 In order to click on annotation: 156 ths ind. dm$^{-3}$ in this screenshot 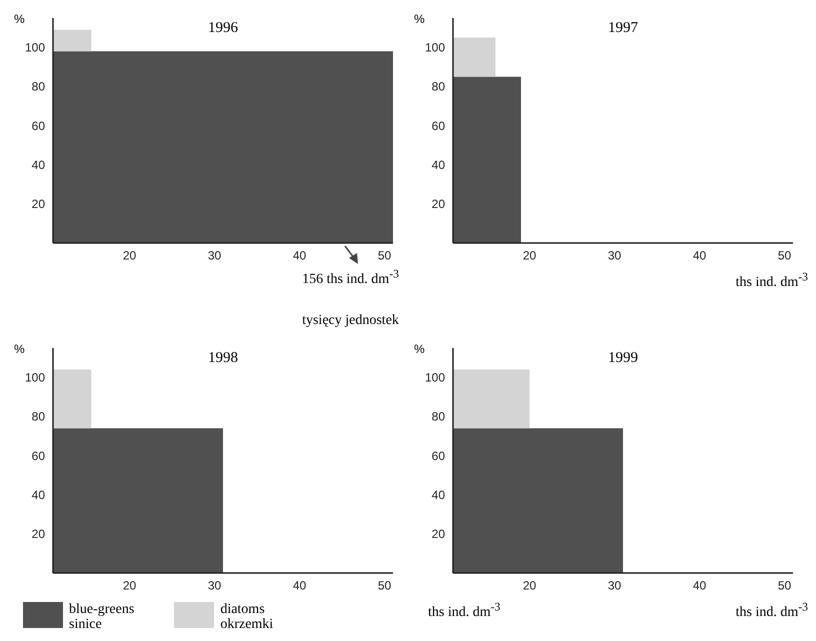, I will do `click(350, 277)`.